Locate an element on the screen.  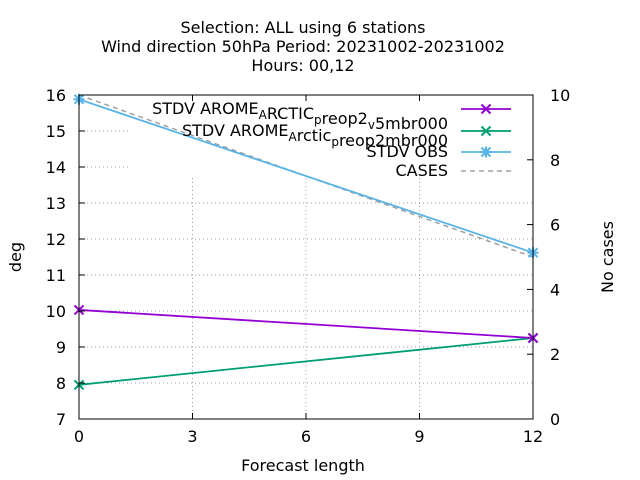
y-tick-label: 10 is located at coordinates (56, 311).